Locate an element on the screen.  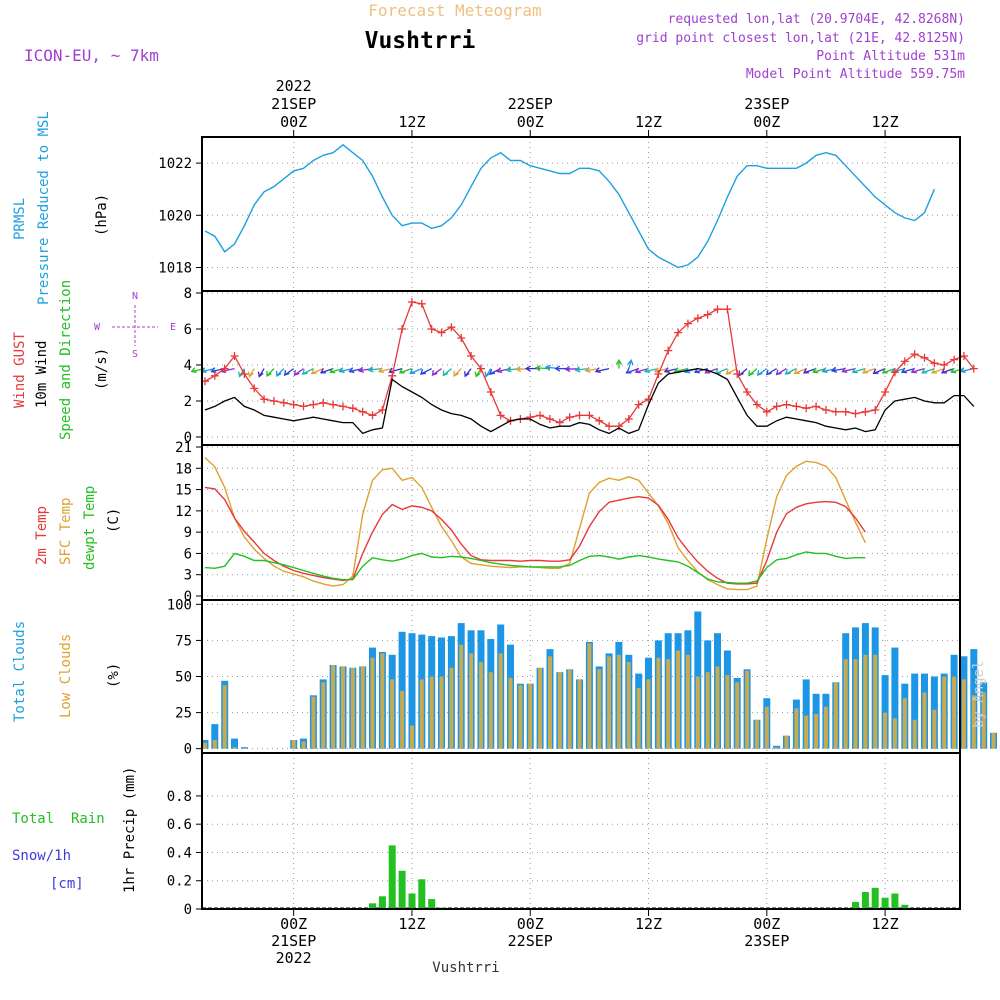
pressure-label-prmsl: PRMSL is located at coordinates (20, 219).